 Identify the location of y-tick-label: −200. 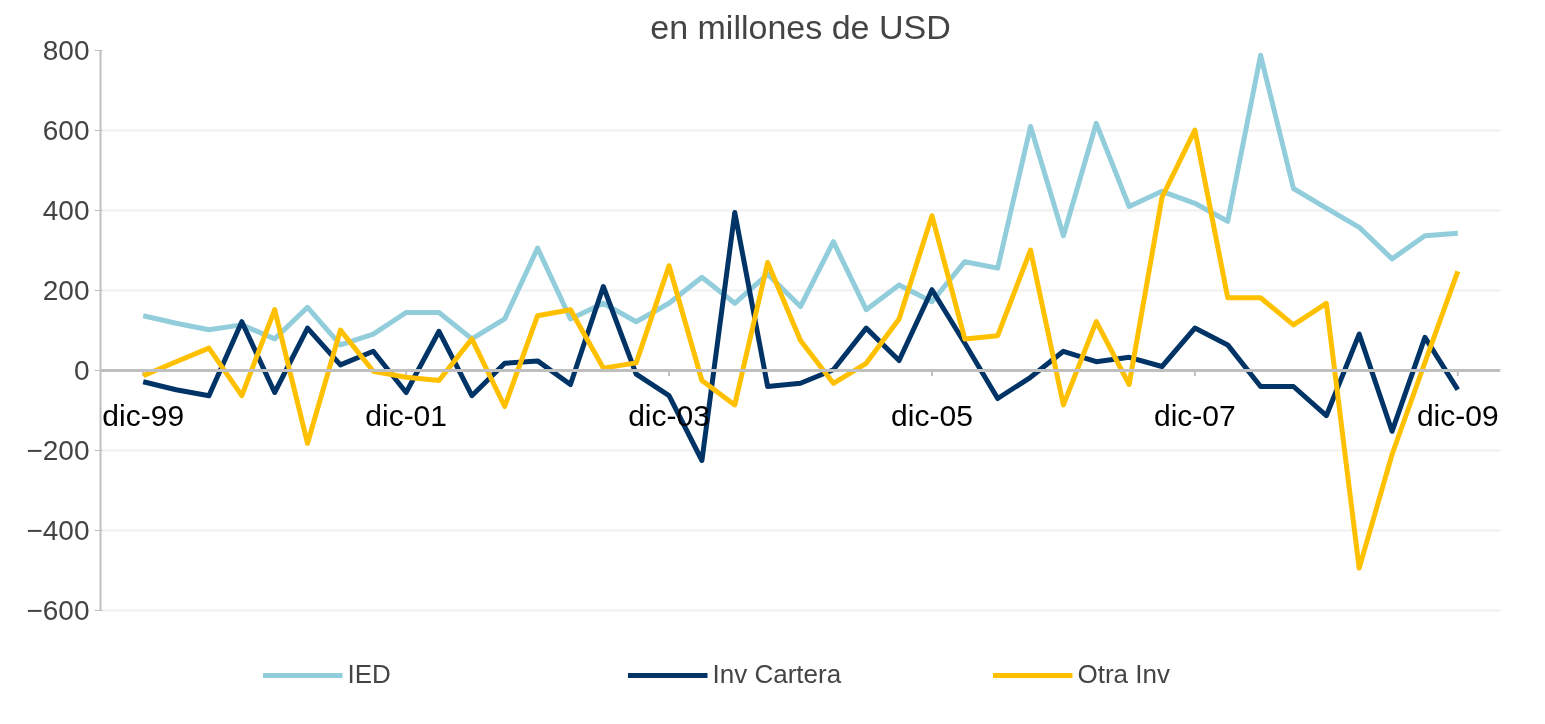
(58, 450).